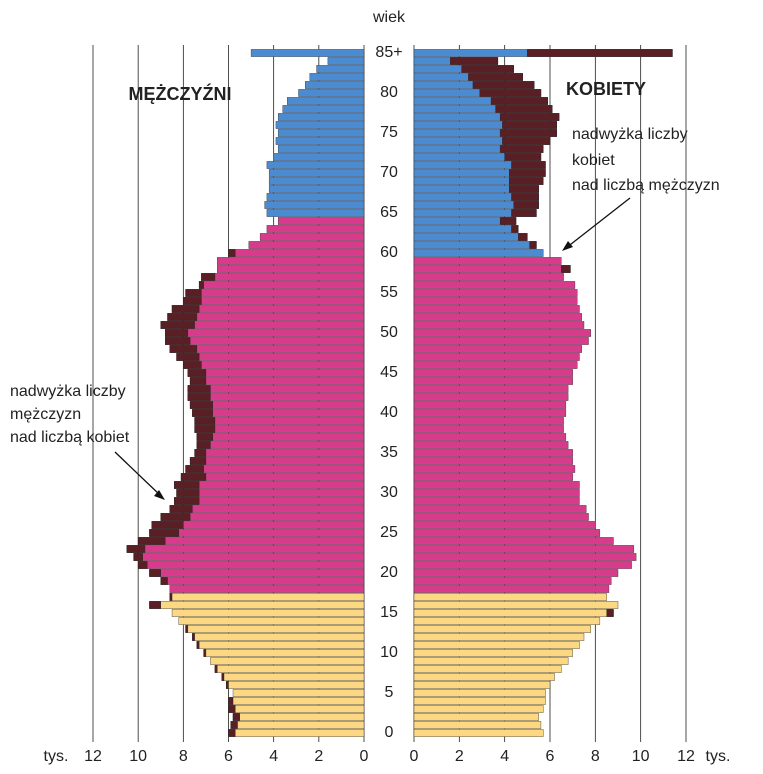 This screenshot has height=774, width=763. What do you see at coordinates (389, 92) in the screenshot?
I see `y-tick-label: 80` at bounding box center [389, 92].